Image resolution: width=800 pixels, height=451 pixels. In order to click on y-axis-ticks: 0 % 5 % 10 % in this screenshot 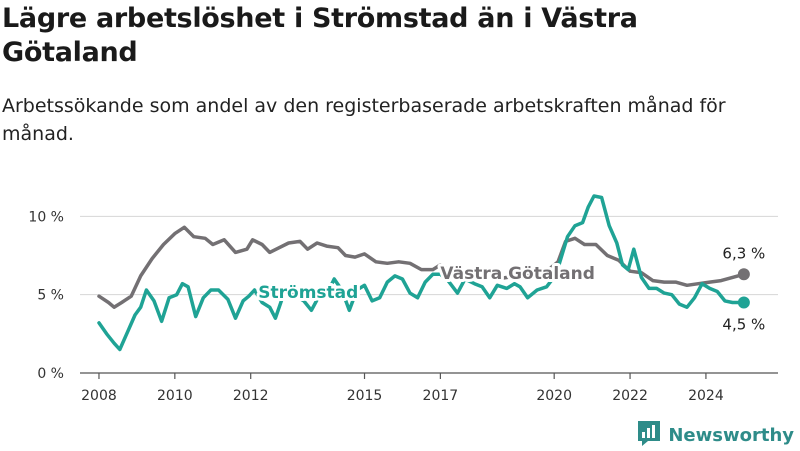, I will do `click(46, 295)`.